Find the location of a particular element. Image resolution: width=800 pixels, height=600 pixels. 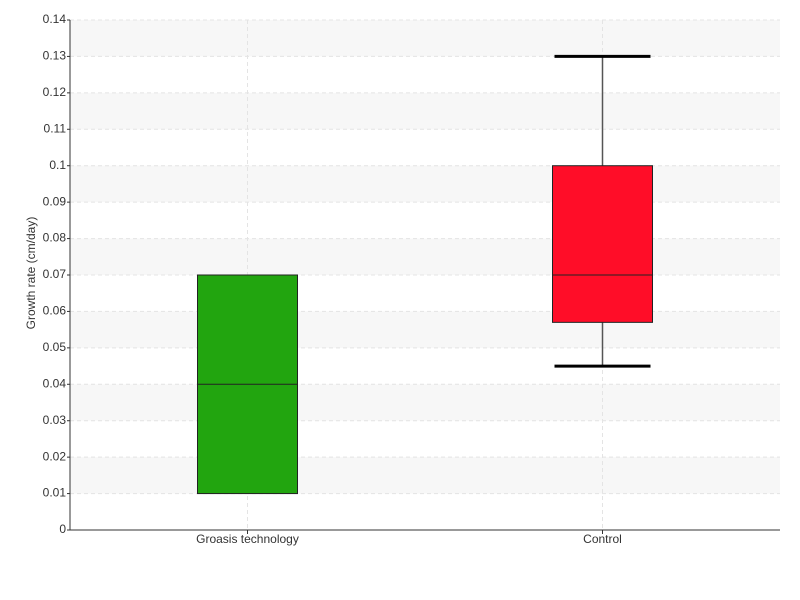

y-tick-label: 0.02 is located at coordinates (55, 456).